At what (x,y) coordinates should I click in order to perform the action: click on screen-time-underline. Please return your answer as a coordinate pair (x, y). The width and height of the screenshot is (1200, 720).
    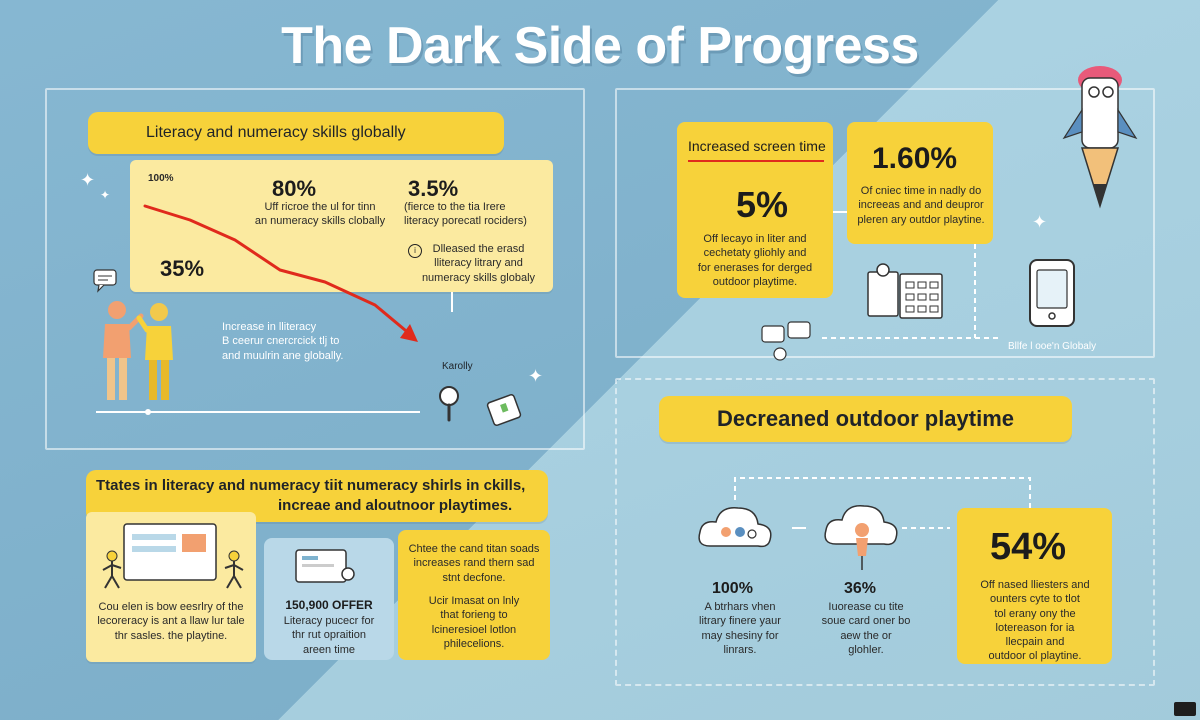
    Looking at the image, I should click on (756, 161).